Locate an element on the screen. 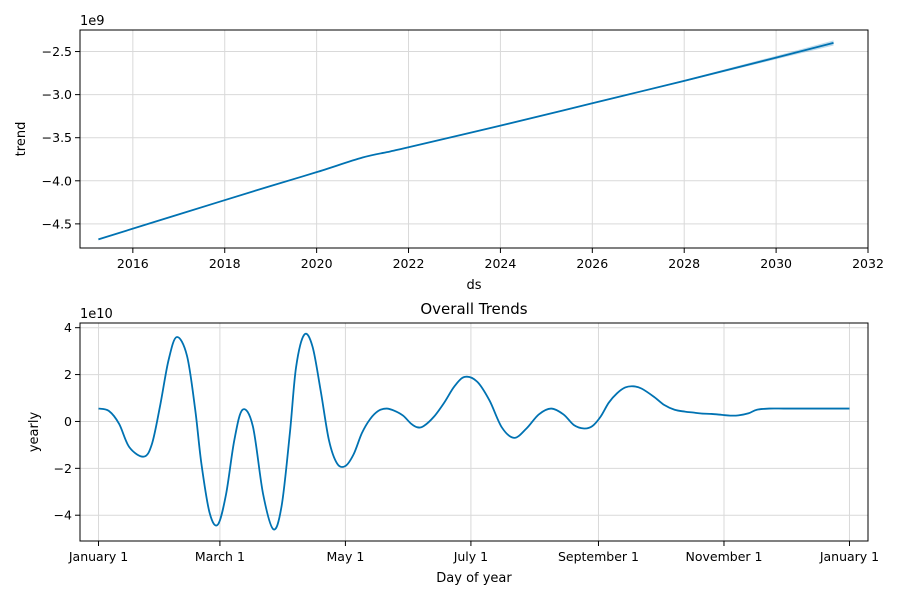 Image resolution: width=900 pixels, height=600 pixels. trend-x-tick-label: 2030 is located at coordinates (776, 263).